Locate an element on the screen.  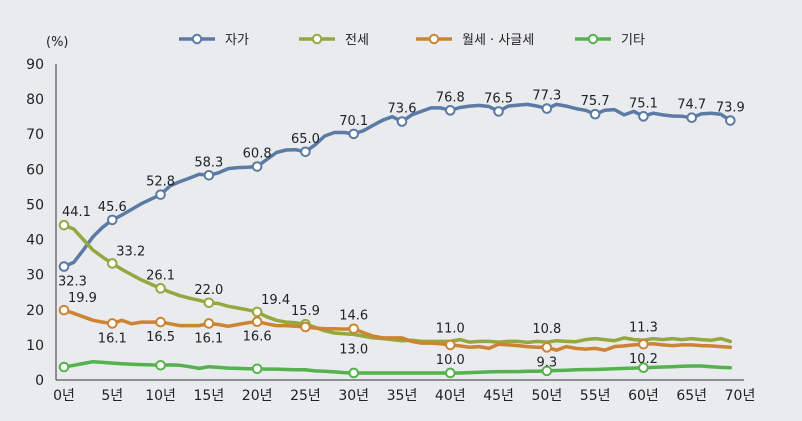
data-label: 76.8 is located at coordinates (450, 97).